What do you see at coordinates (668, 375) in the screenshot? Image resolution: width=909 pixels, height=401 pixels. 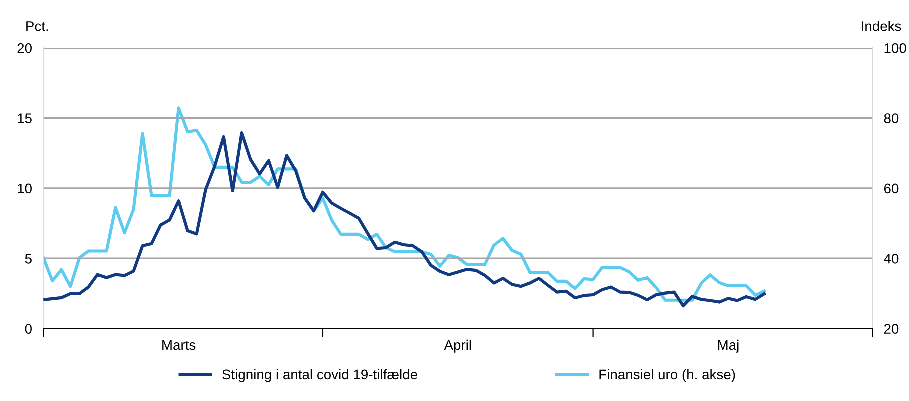 I see `legend-label: Finansiel uro (h. akse)` at bounding box center [668, 375].